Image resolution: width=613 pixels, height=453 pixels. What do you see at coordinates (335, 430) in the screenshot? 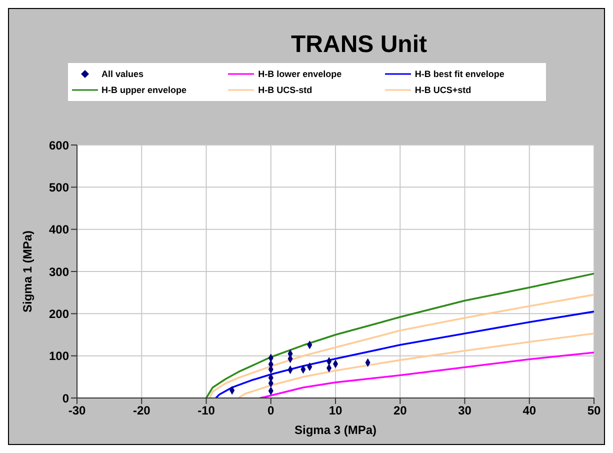
I see `x-axis-title: Sigma 3 (MPa)` at bounding box center [335, 430].